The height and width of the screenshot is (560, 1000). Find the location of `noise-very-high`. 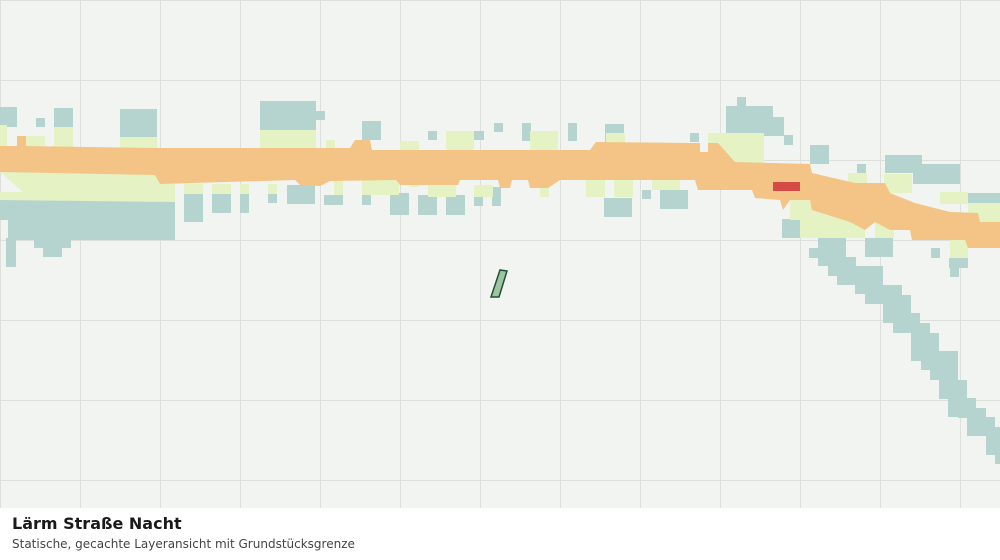

noise-very-high is located at coordinates (786, 186).